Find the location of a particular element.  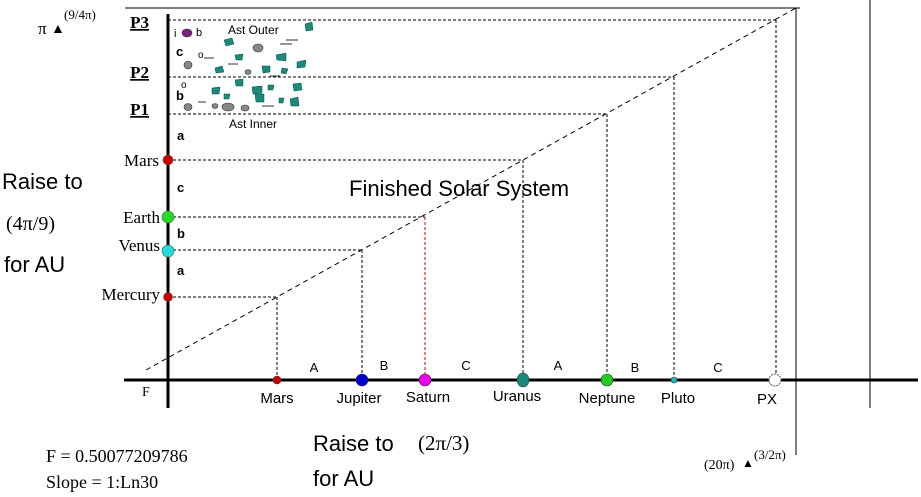

gap-letter-b-belt: b is located at coordinates (180, 95).